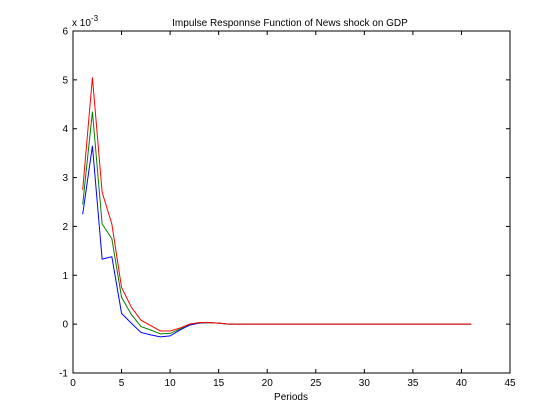 Image resolution: width=560 pixels, height=420 pixels. I want to click on y-axis-multiplier: x 10-3, so click(85, 21).